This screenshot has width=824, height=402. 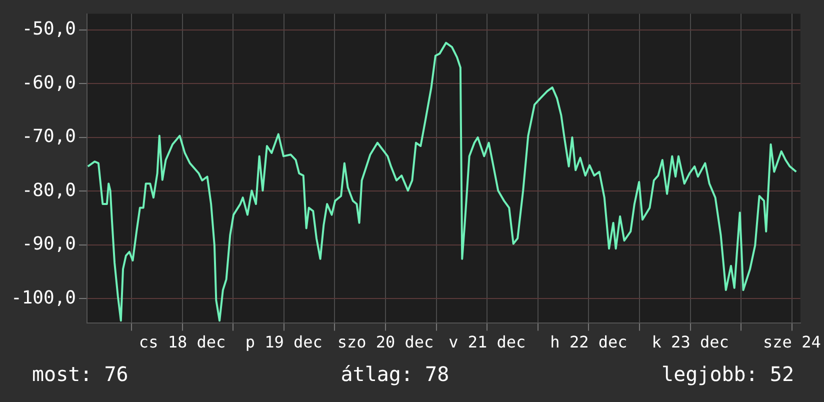 I want to click on y-tick-label: -100,0, so click(x=43, y=297).